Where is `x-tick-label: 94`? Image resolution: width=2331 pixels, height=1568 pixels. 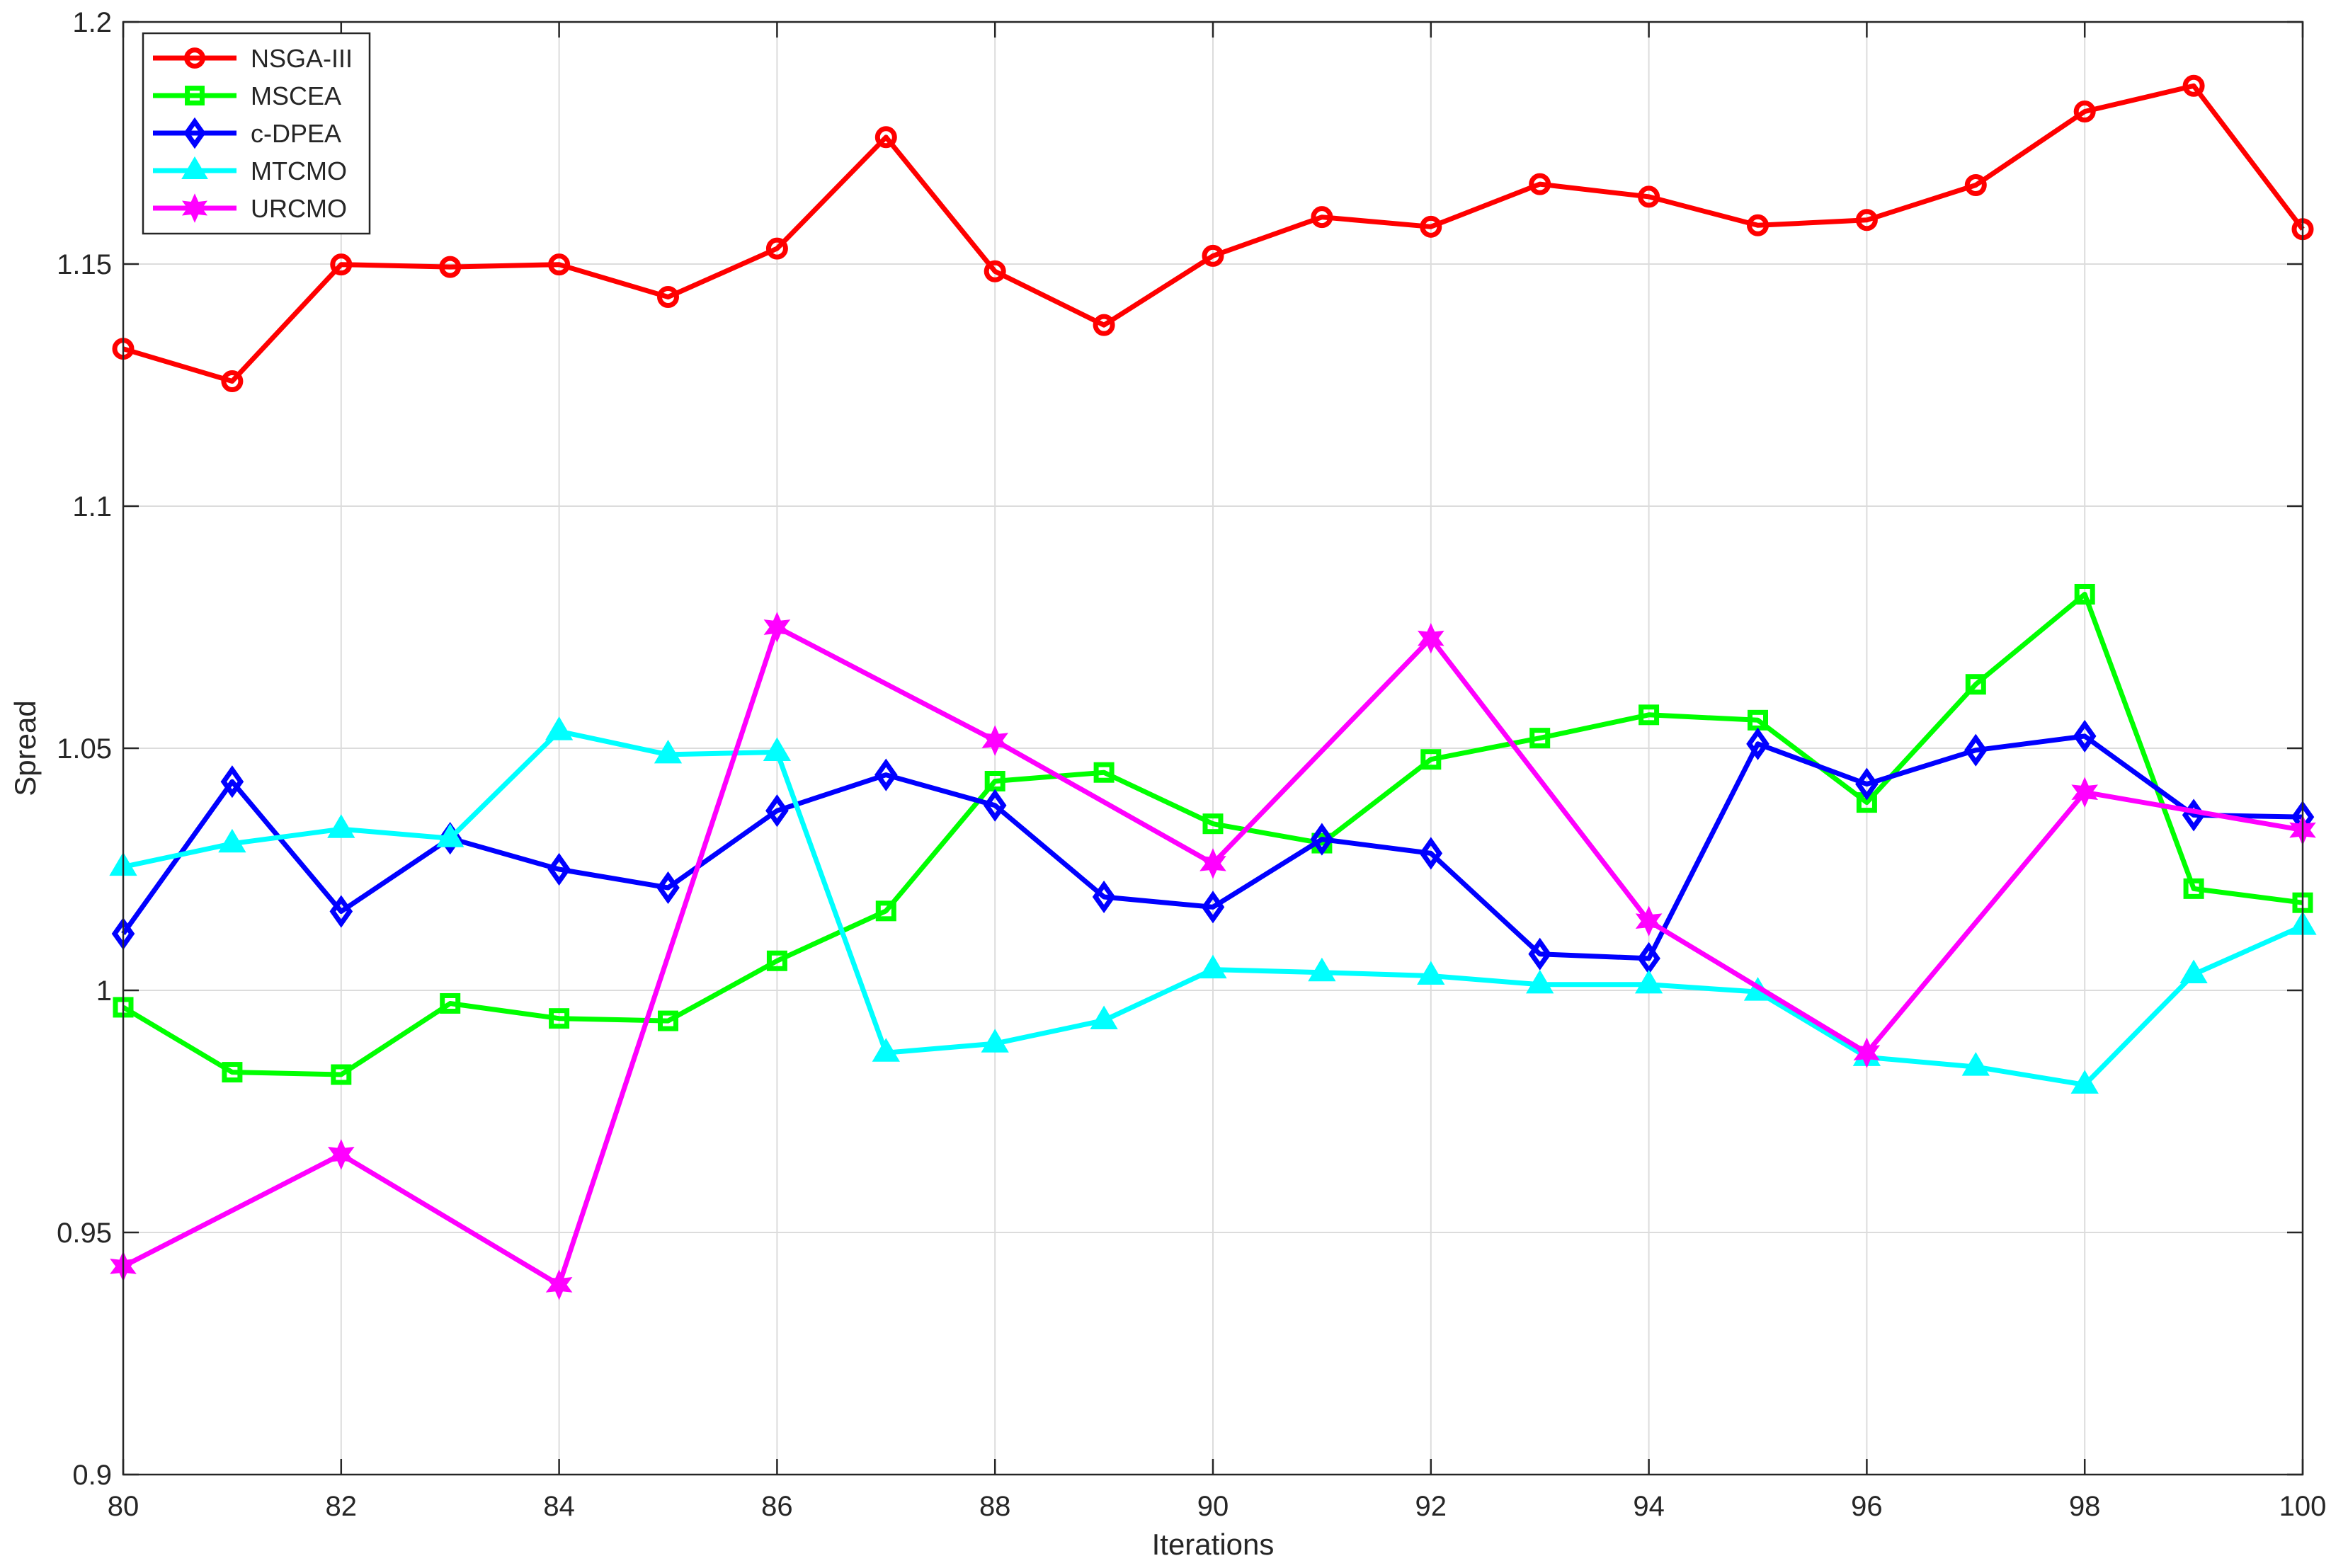
x-tick-label: 94 is located at coordinates (1649, 1507).